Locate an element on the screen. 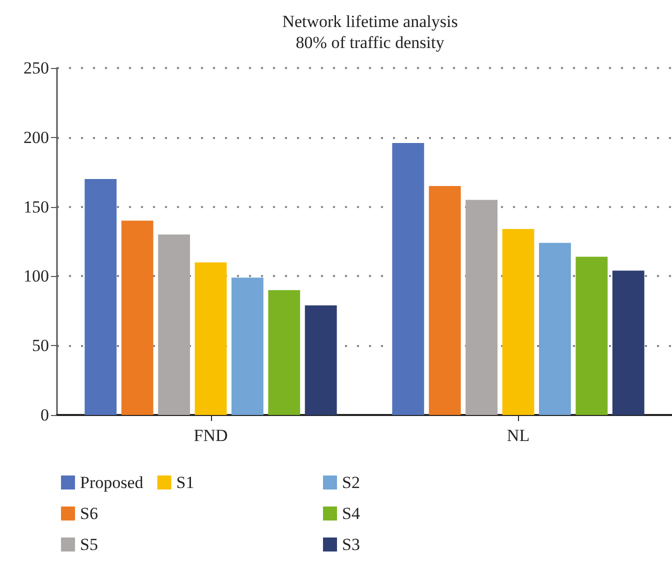  x-tick-label: NL is located at coordinates (518, 435).